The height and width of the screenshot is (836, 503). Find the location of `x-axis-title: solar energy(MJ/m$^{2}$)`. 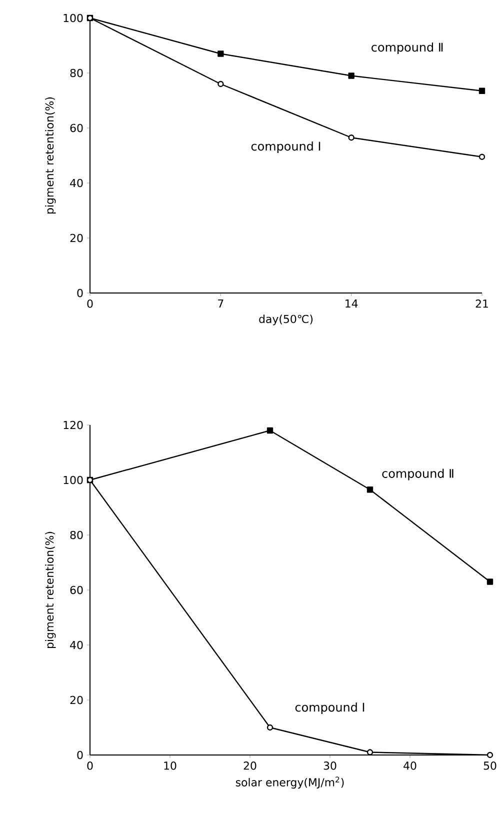

x-axis-title: solar energy(MJ/m$^{2}$) is located at coordinates (290, 782).